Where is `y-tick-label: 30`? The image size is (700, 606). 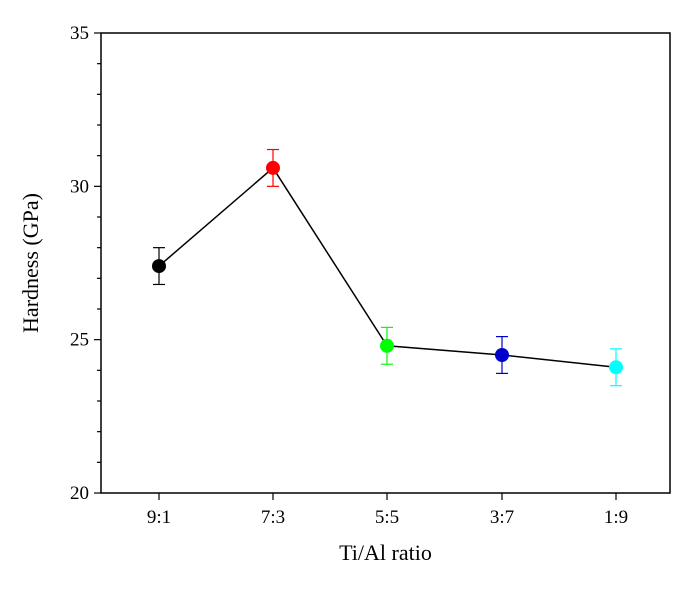
y-tick-label: 30 is located at coordinates (79, 186).